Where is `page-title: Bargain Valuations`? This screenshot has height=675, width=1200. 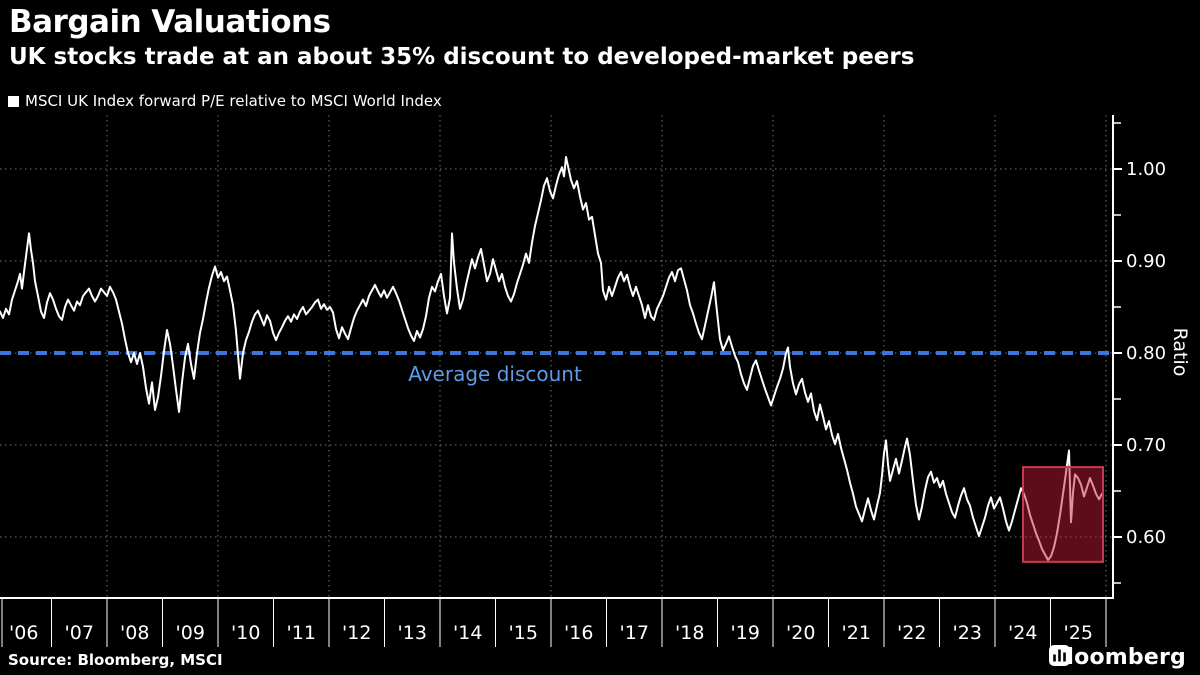 page-title: Bargain Valuations is located at coordinates (170, 22).